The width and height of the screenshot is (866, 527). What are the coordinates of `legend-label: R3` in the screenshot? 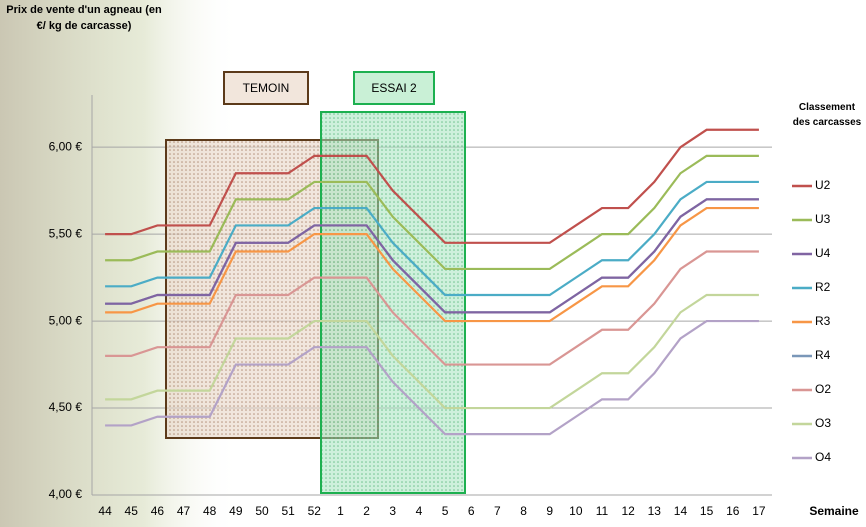 It's located at (823, 321).